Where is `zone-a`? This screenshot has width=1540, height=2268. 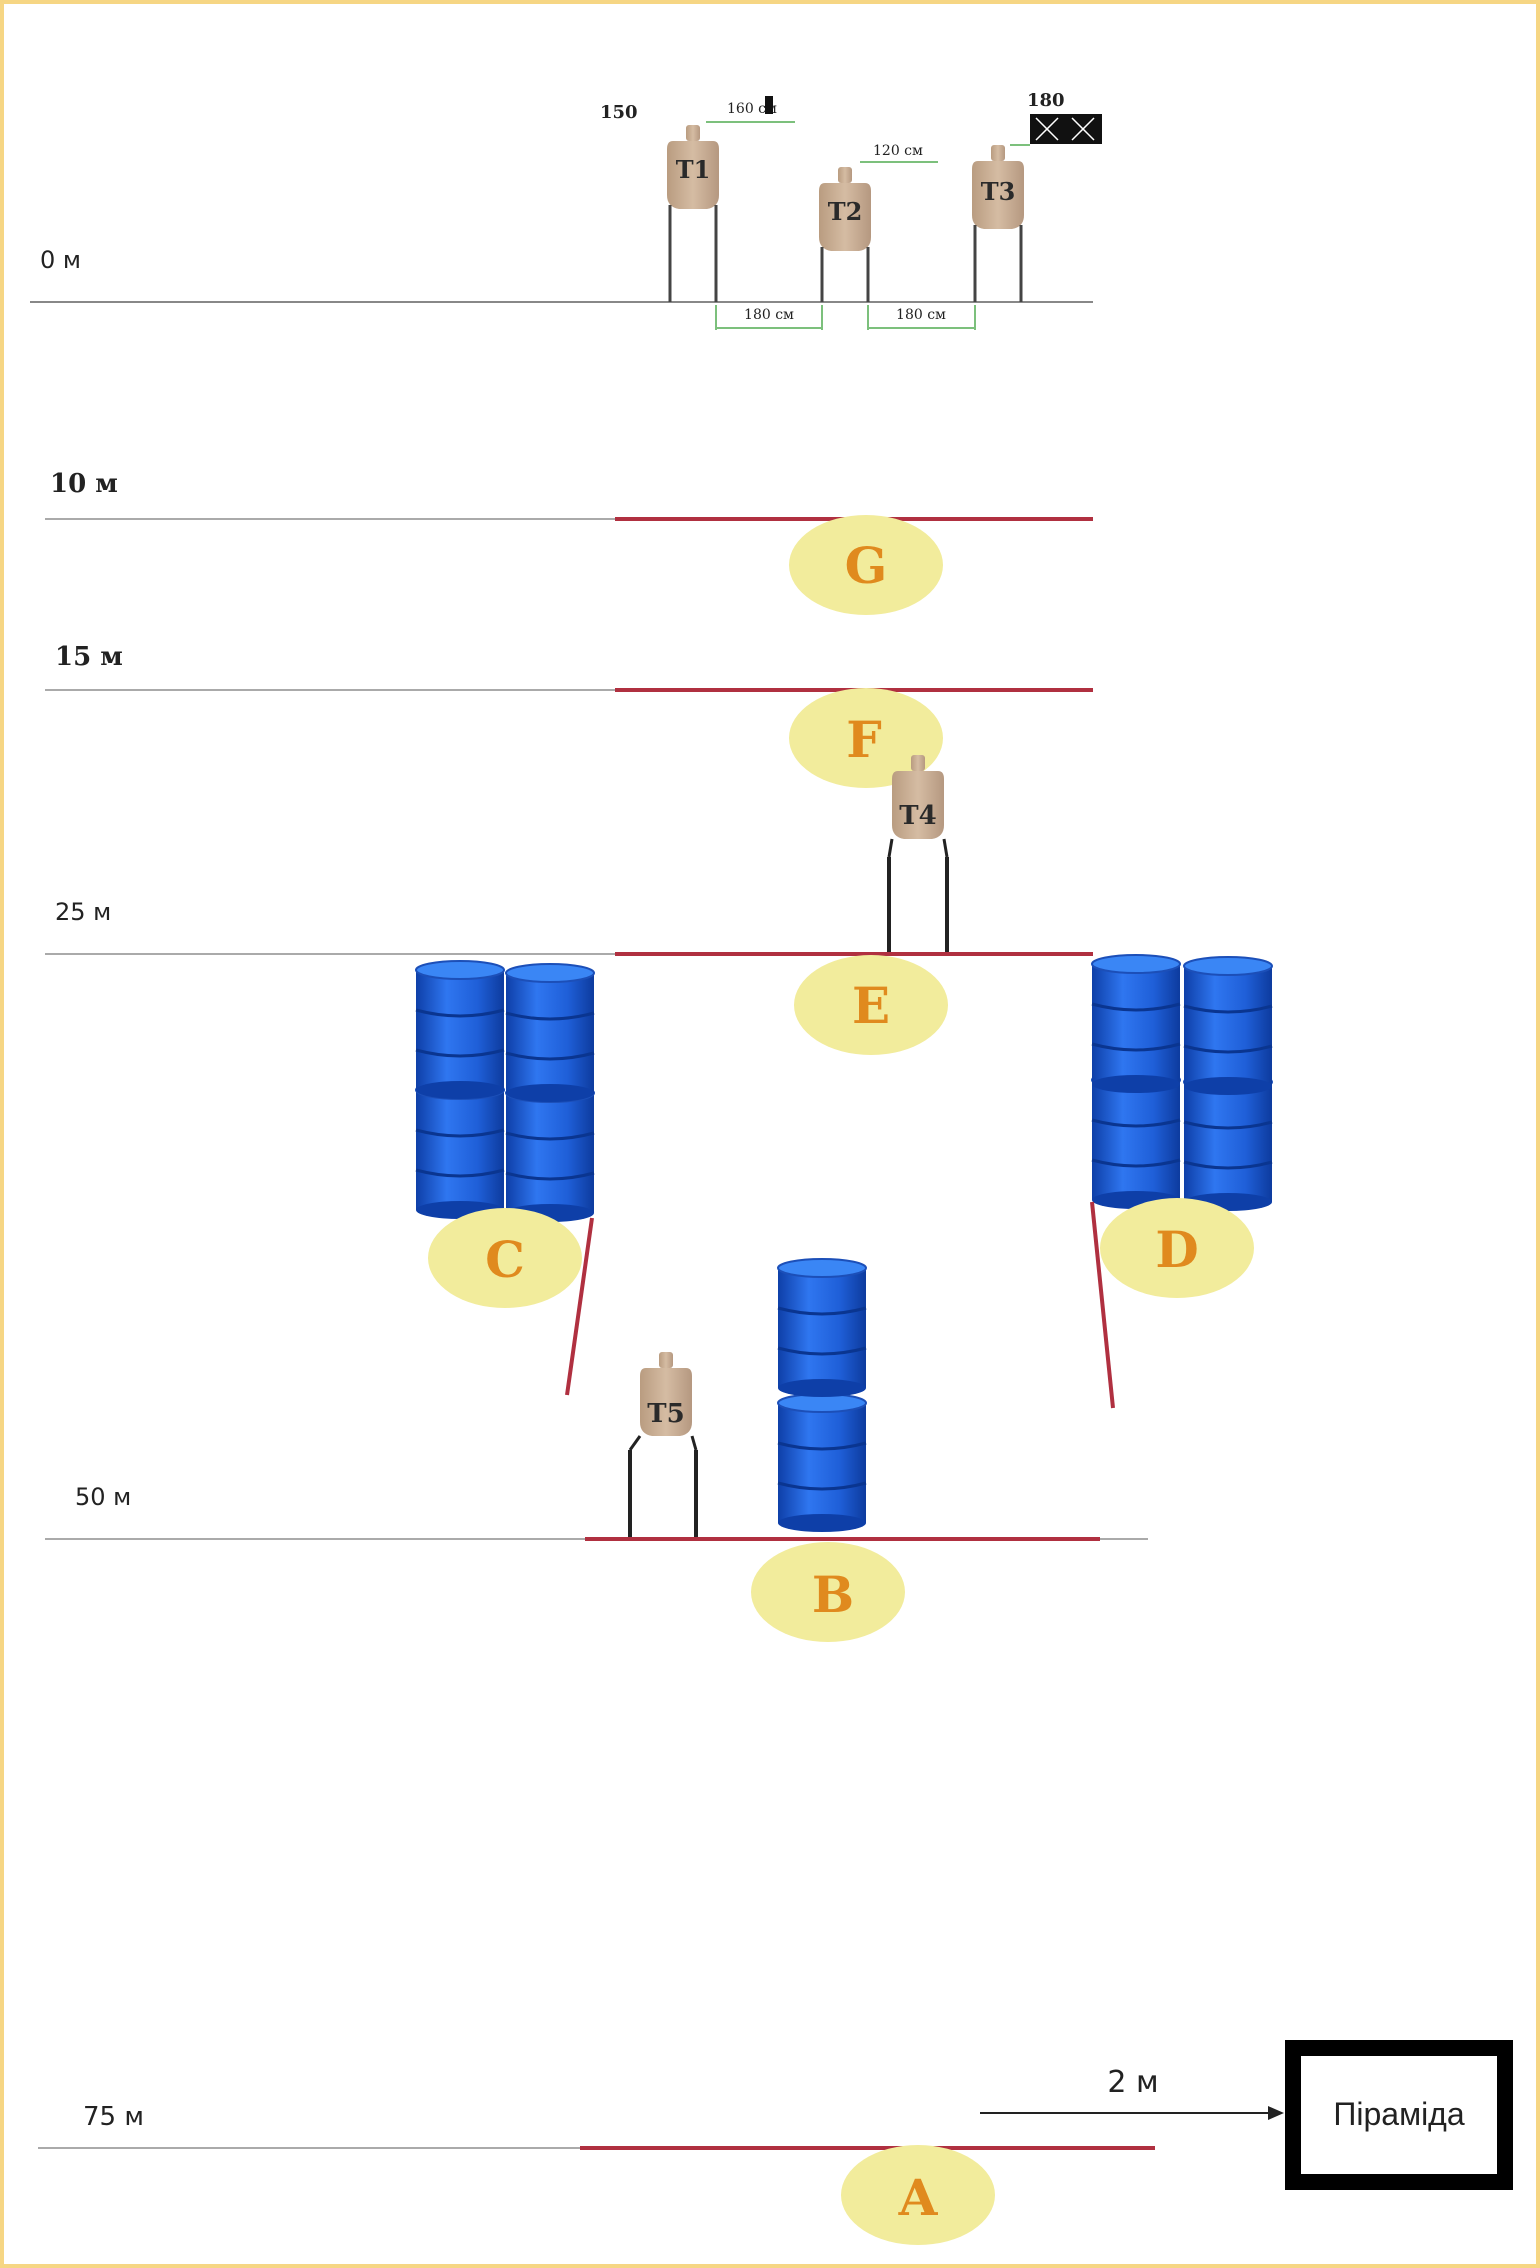
zone-a is located at coordinates (918, 2195).